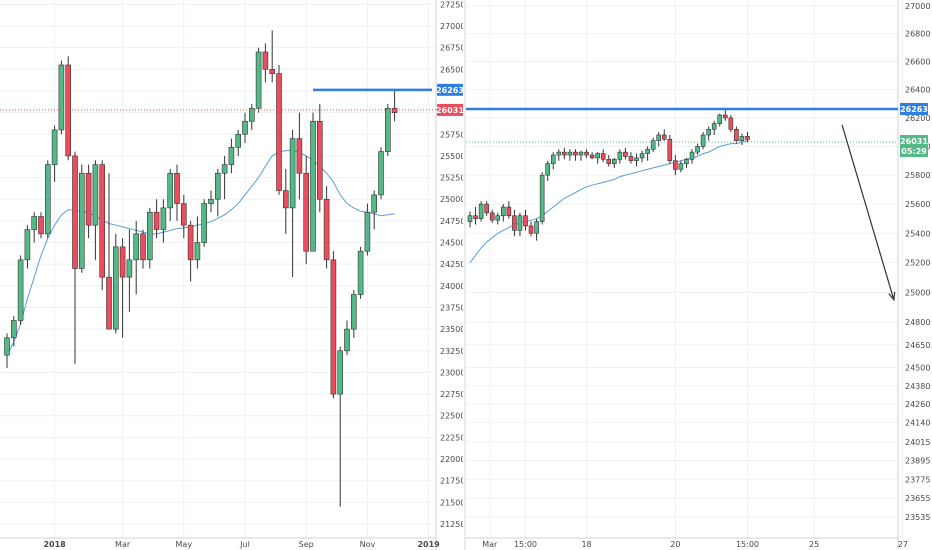 The image size is (932, 550). I want to click on last-badge-bg, so click(450, 109).